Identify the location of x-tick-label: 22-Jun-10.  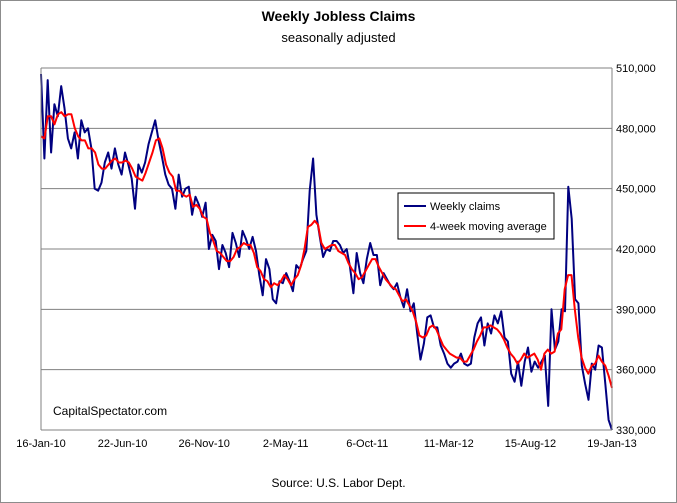
(123, 444).